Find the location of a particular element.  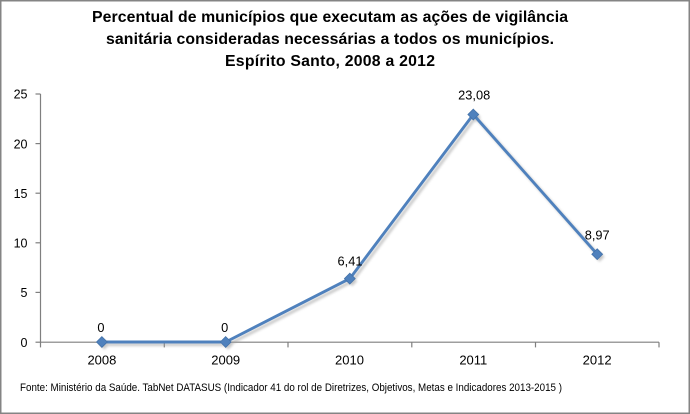

svg-text: 8,97 is located at coordinates (597, 234).